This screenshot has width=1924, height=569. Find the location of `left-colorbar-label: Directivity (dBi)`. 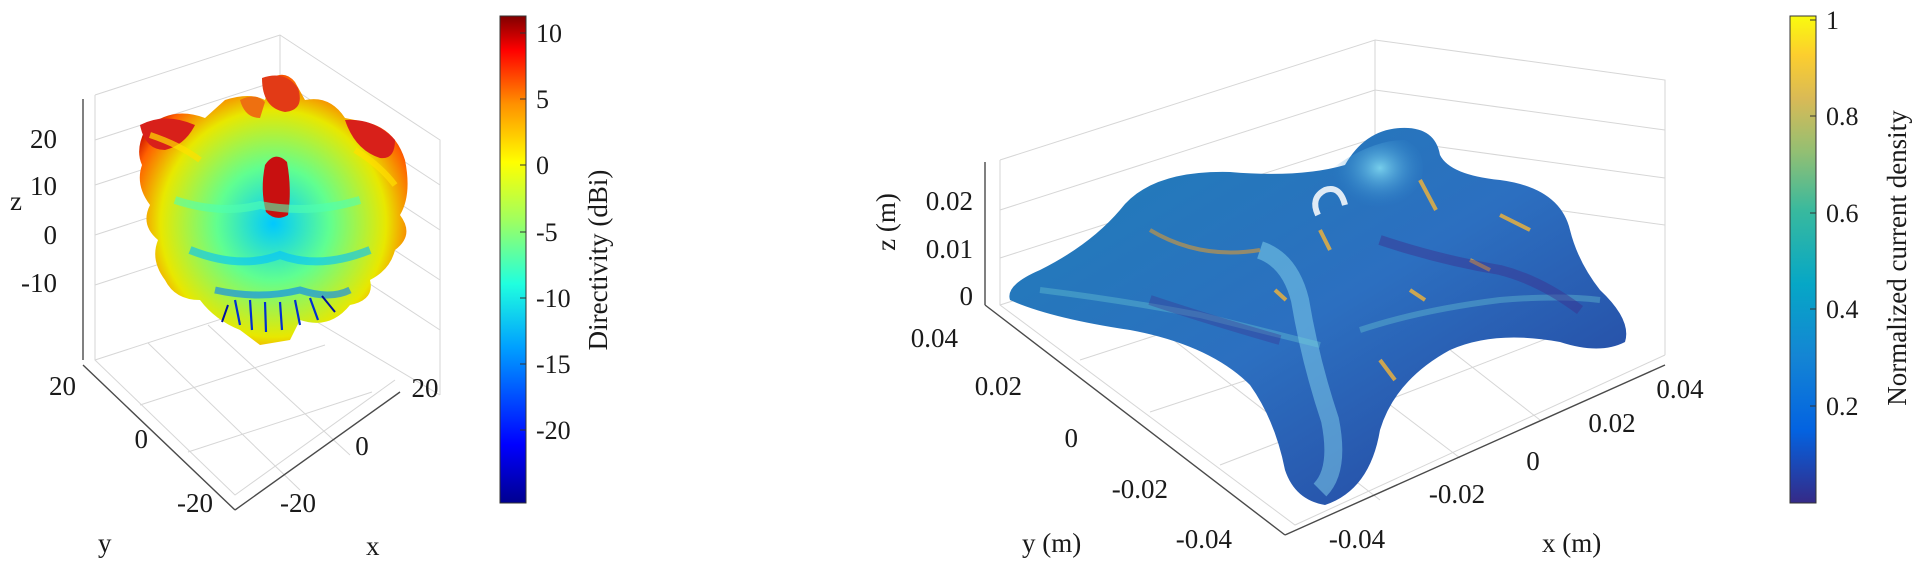

left-colorbar-label: Directivity (dBi) is located at coordinates (598, 260).